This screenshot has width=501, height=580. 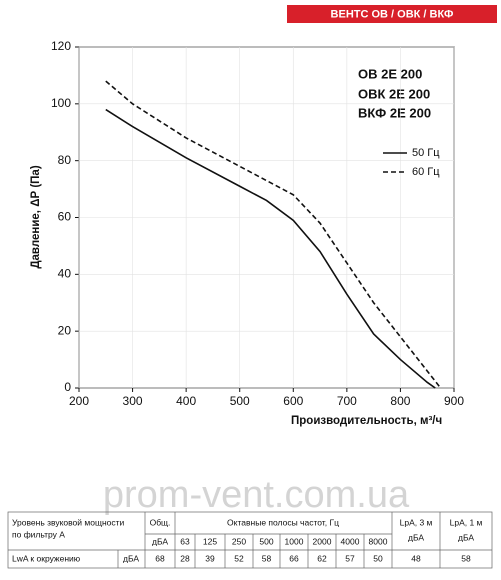 I want to click on table-cell: 52, so click(x=239, y=558).